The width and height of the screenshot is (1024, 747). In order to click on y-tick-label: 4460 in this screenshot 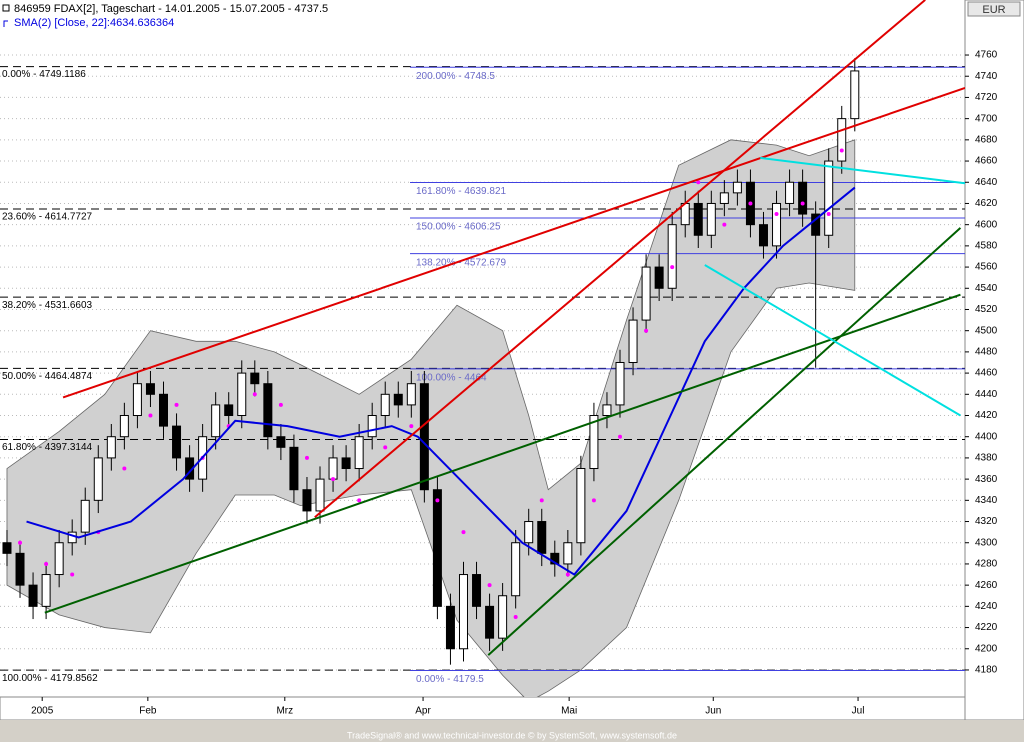, I will do `click(986, 373)`.